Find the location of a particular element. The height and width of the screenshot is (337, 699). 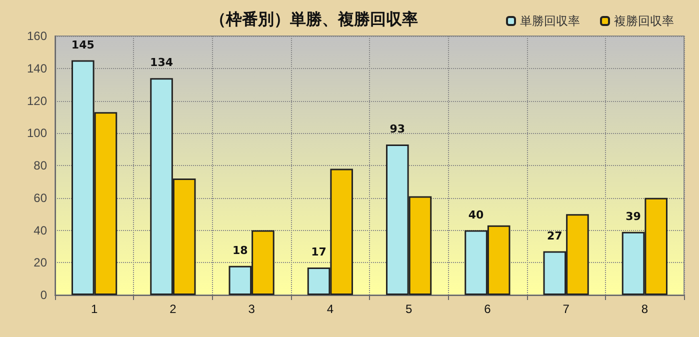

data-label: 145 is located at coordinates (82, 45).